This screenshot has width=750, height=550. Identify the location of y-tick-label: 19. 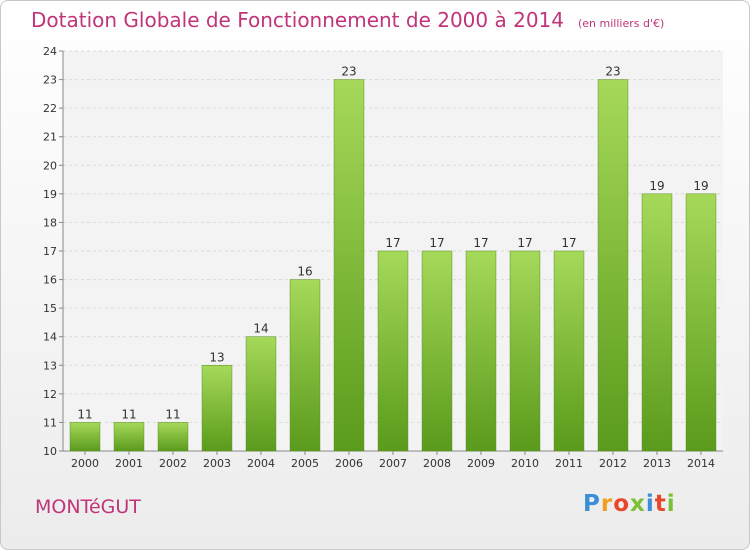
(50, 194).